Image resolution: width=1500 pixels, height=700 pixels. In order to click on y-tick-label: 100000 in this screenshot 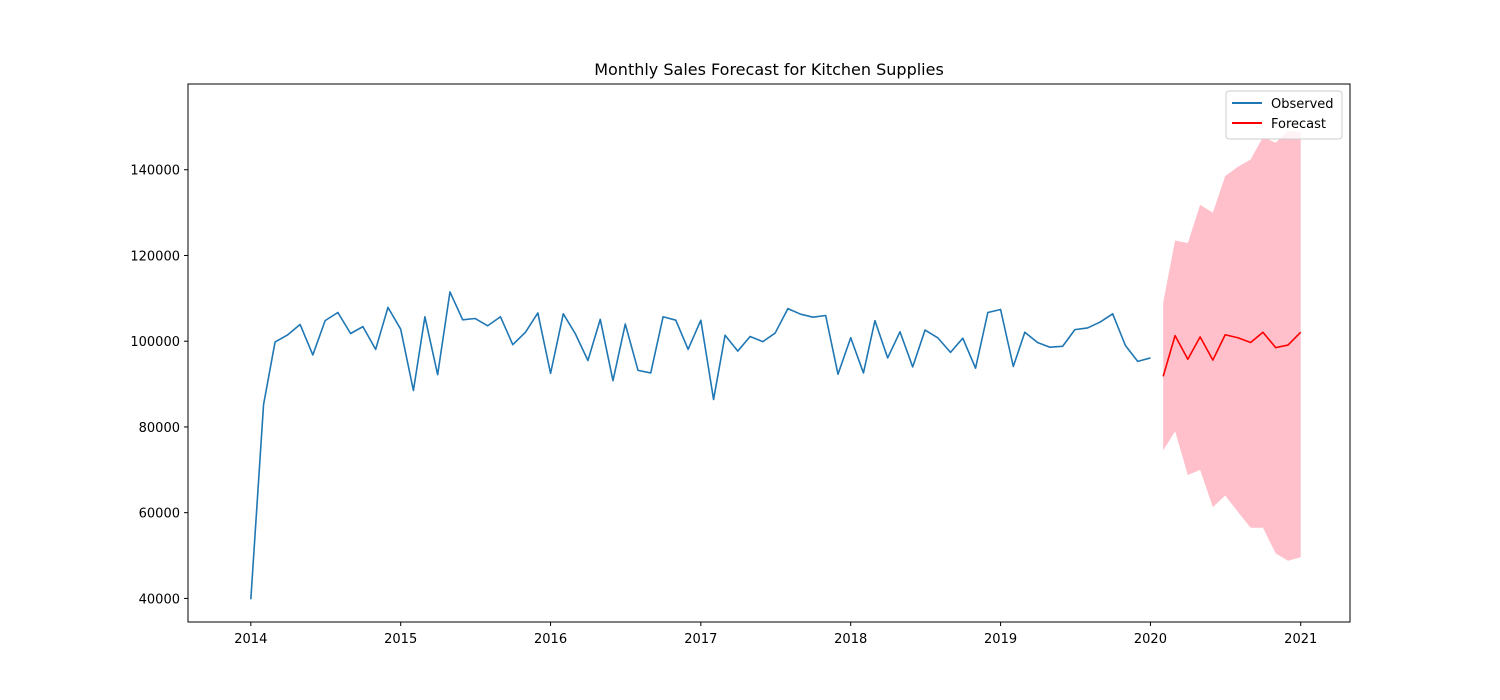, I will do `click(155, 342)`.